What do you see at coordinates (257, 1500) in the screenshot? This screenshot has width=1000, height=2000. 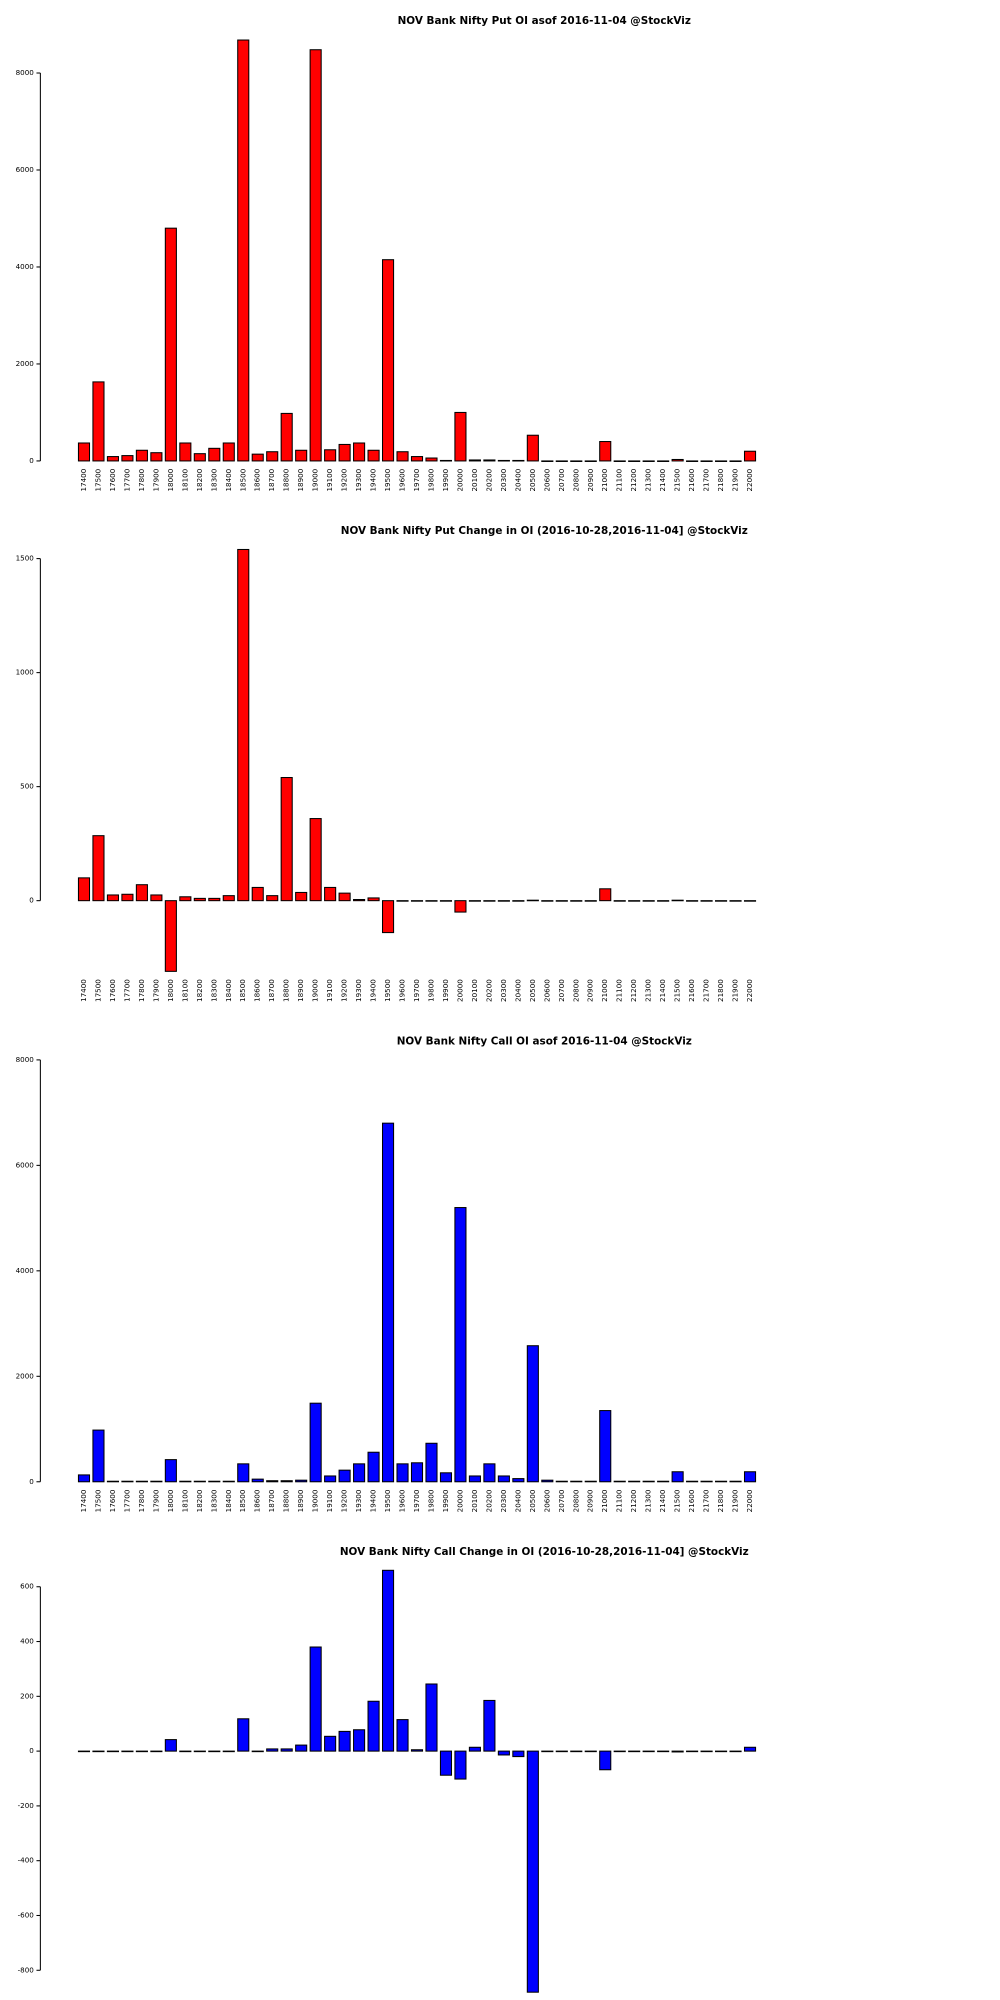 I see `x-tick-label: 18600` at bounding box center [257, 1500].